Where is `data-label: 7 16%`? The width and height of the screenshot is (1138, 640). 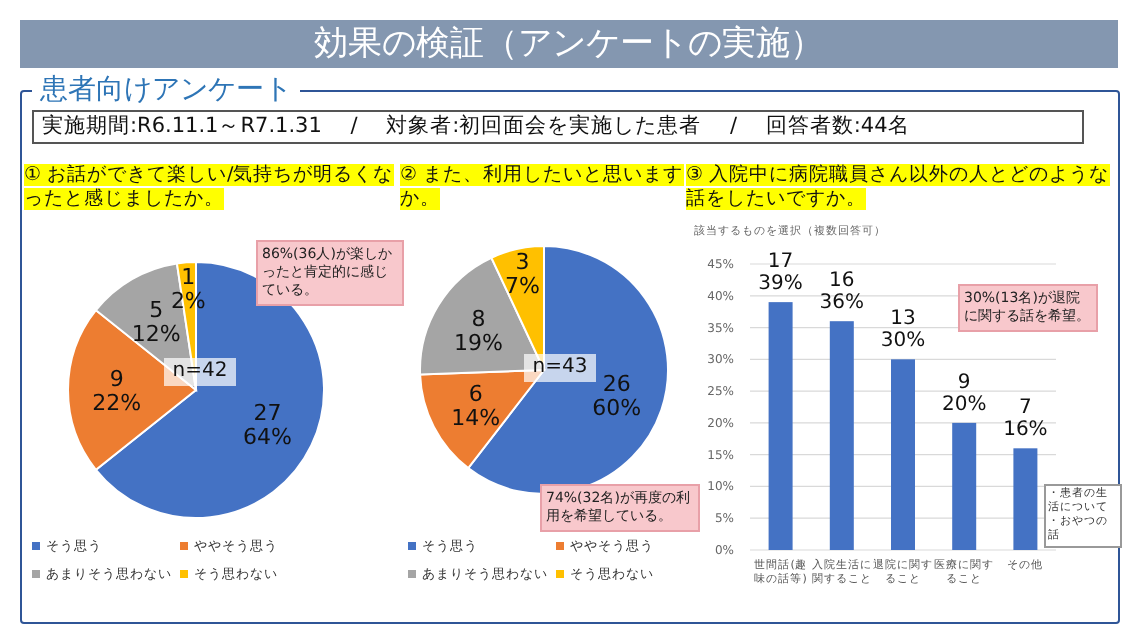
data-label: 7 16% is located at coordinates (1025, 419).